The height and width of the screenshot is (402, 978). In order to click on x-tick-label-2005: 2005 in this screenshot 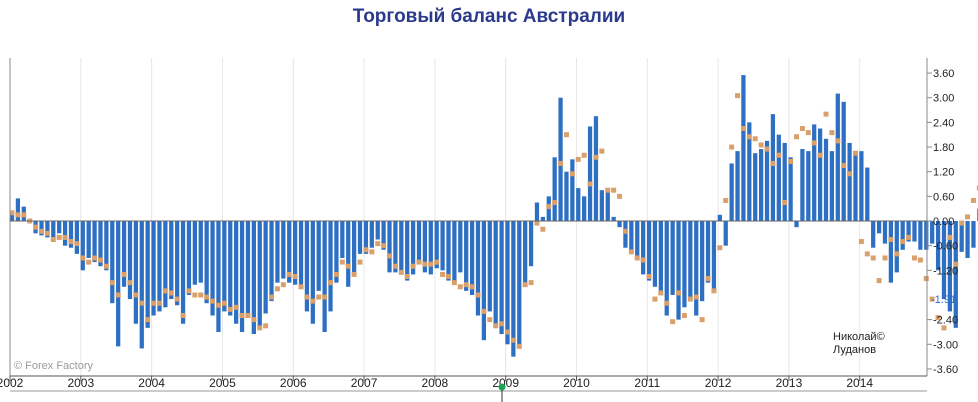, I will do `click(222, 383)`.